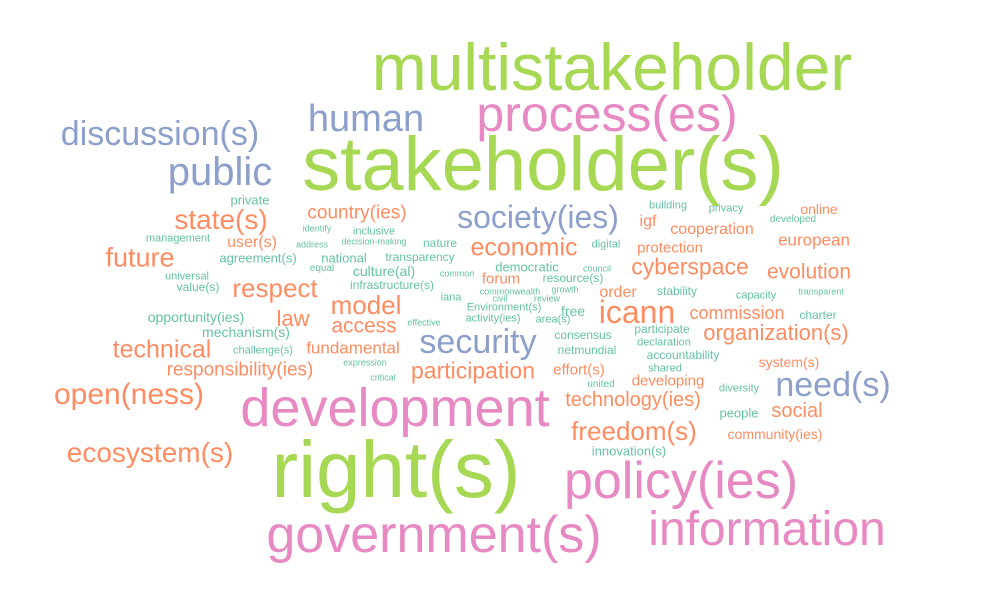 This screenshot has height=600, width=1000. What do you see at coordinates (246, 332) in the screenshot?
I see `word-mechanisms: mechanism(s)` at bounding box center [246, 332].